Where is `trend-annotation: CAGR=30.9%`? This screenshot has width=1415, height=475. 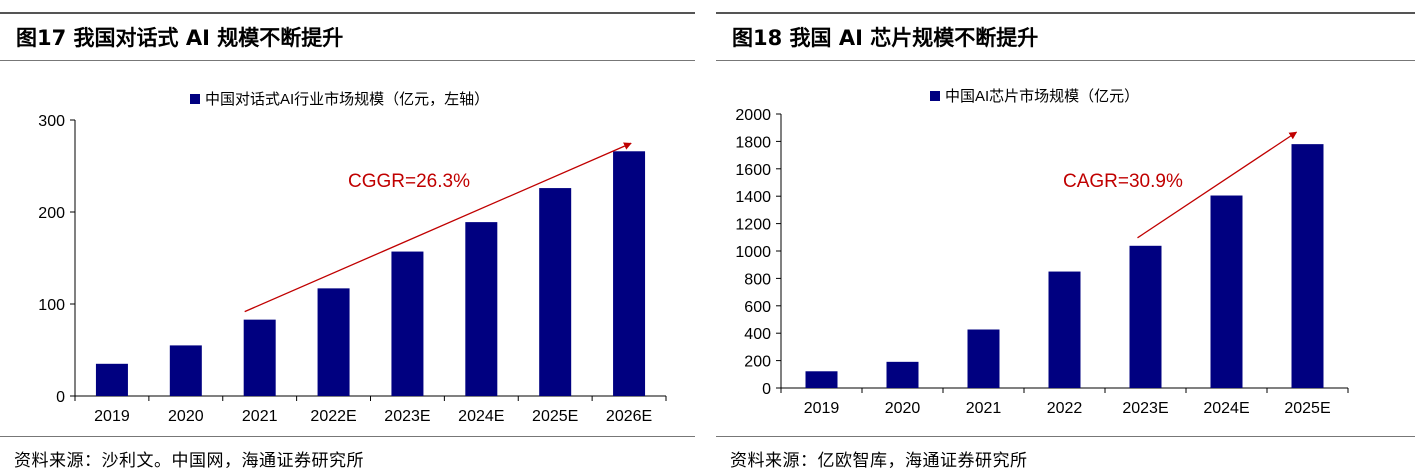 trend-annotation: CAGR=30.9% is located at coordinates (1123, 181).